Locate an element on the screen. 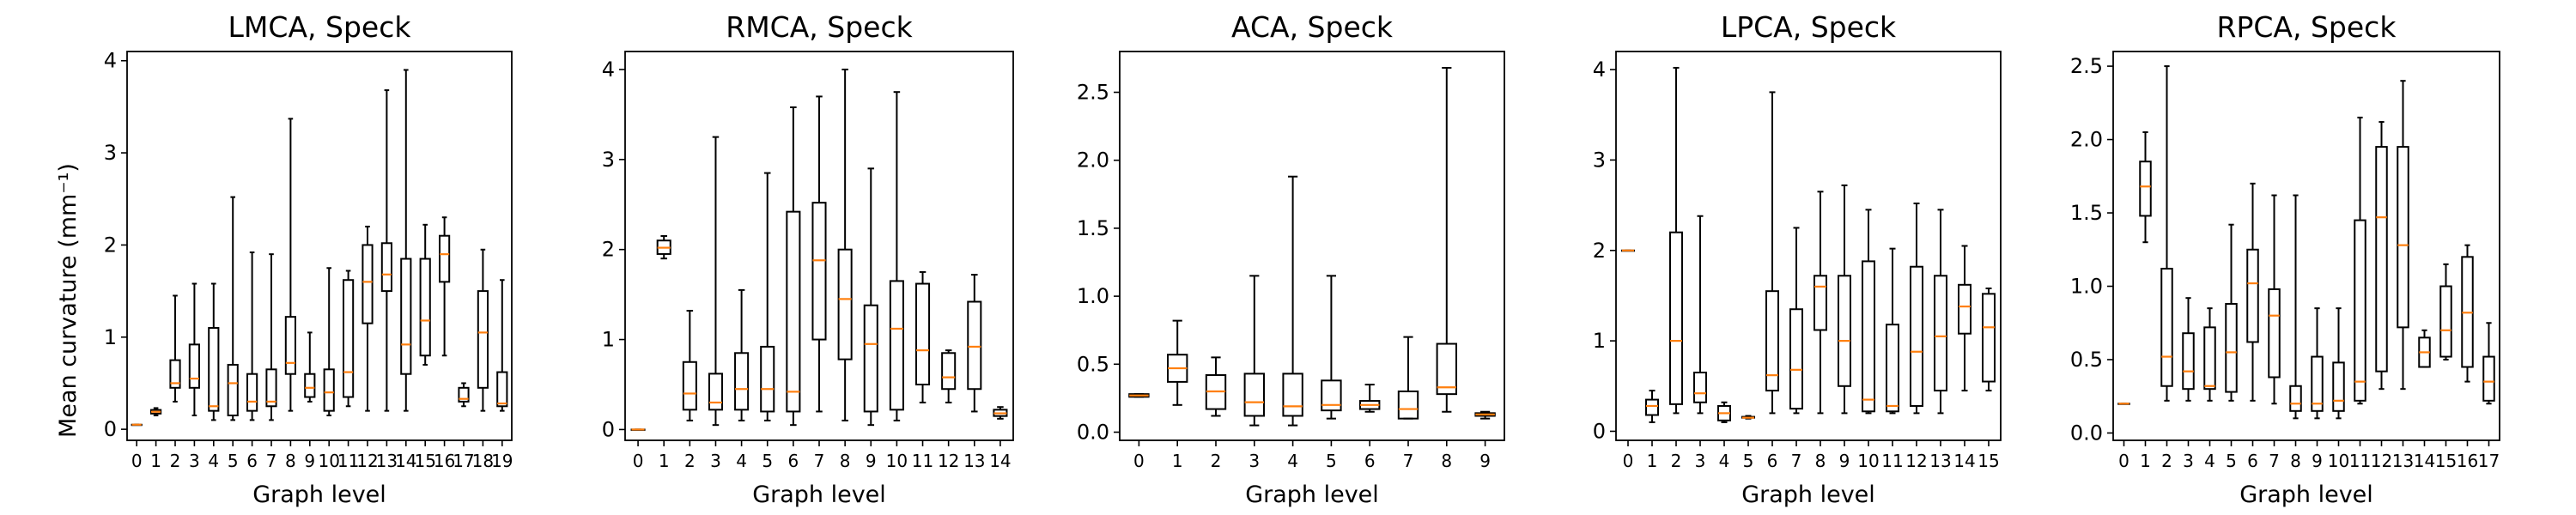  x-tick-label: 10 is located at coordinates (328, 461).